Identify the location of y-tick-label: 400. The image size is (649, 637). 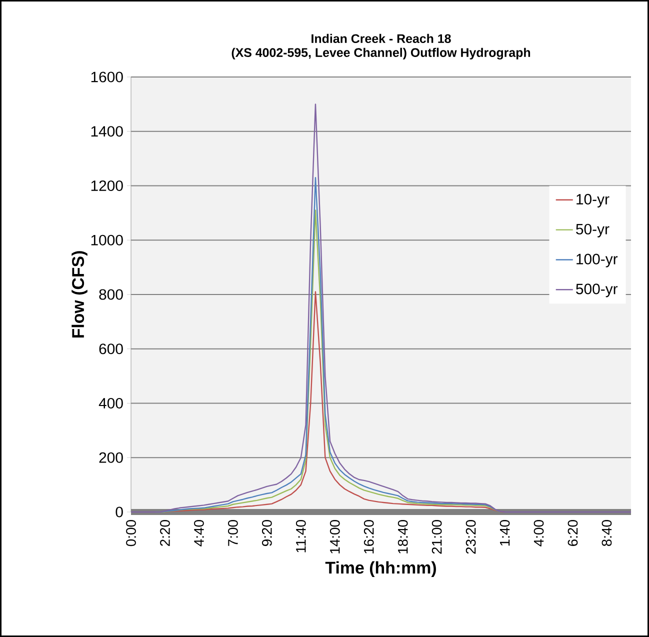
(110, 403).